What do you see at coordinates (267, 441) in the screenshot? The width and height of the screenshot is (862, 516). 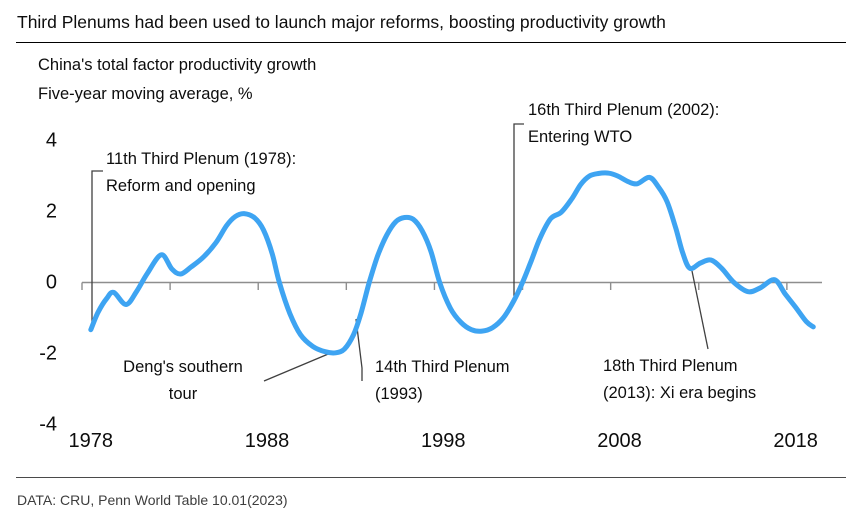 I see `x-axis-label-1988: 1988` at bounding box center [267, 441].